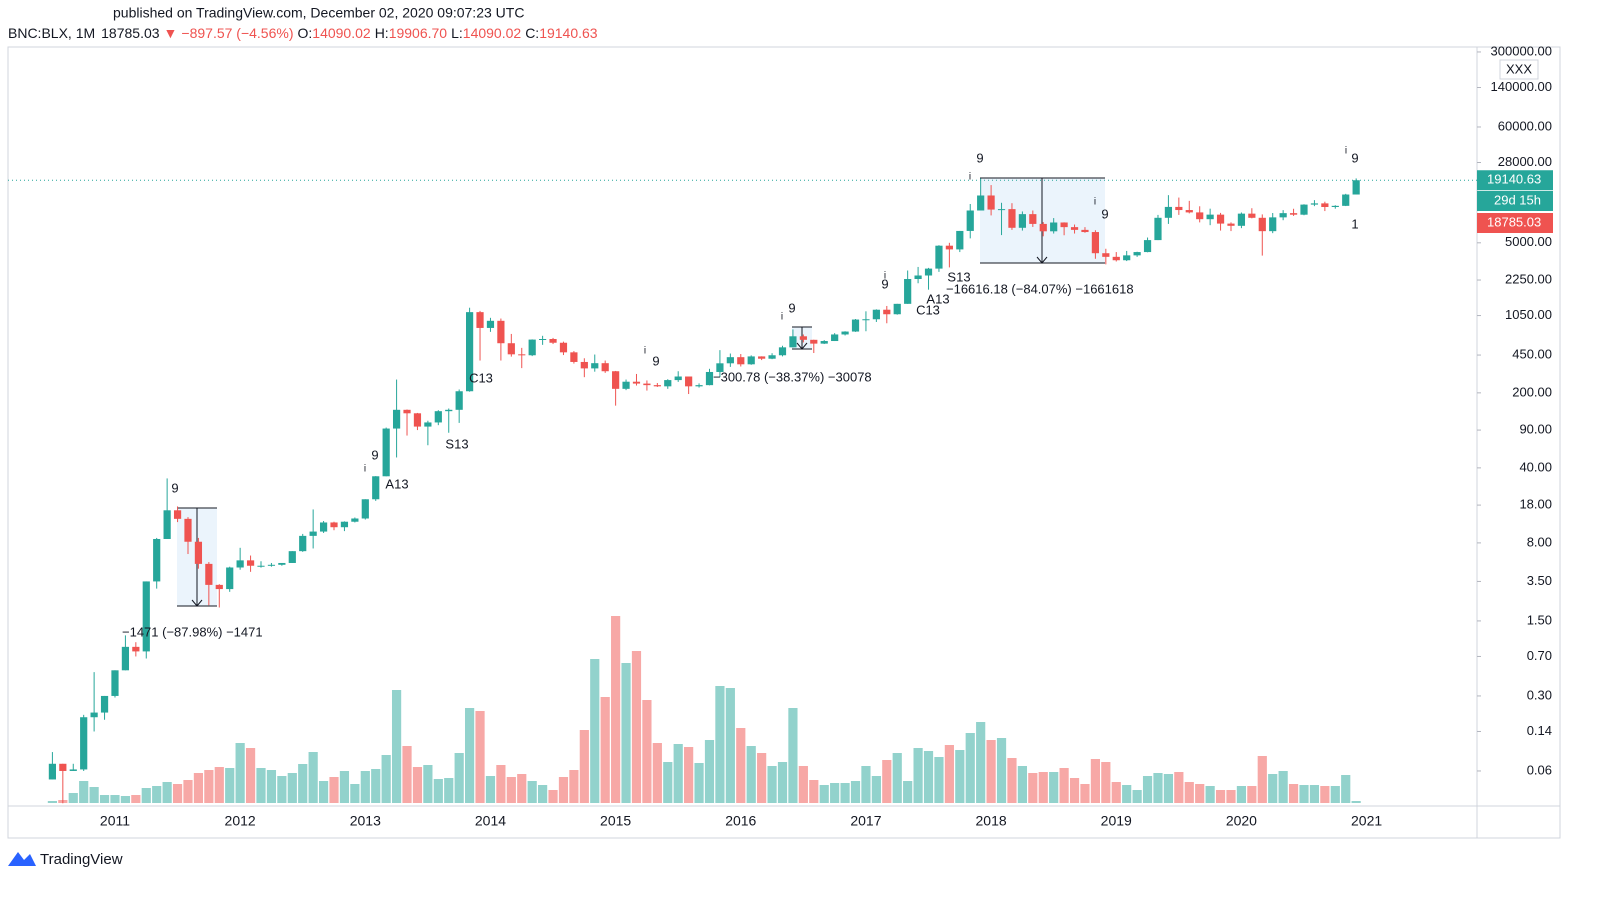 This screenshot has height=899, width=1600. I want to click on previous-close: 18785.03, so click(1514, 221).